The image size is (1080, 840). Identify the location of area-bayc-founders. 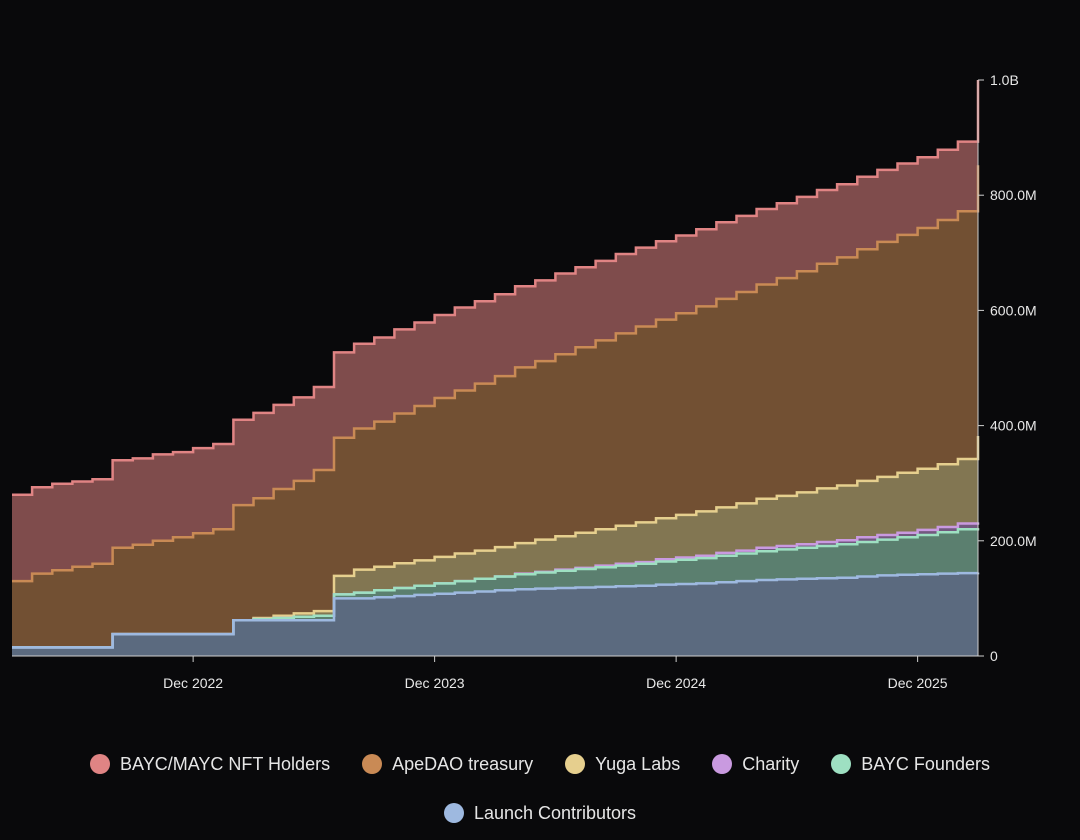
(495, 588).